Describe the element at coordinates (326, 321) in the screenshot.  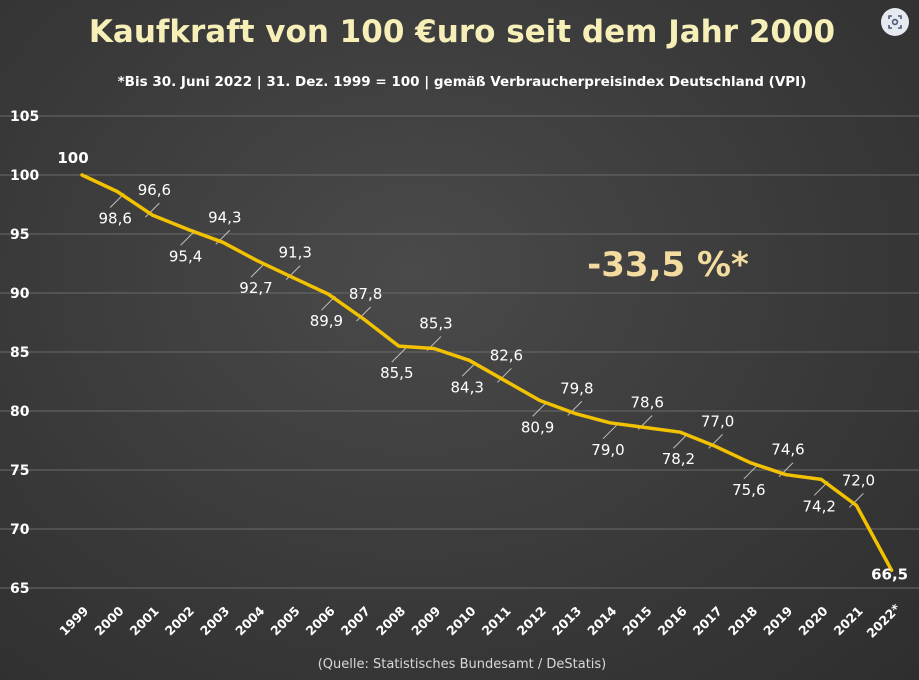
I see `data-label: 89,9` at that location.